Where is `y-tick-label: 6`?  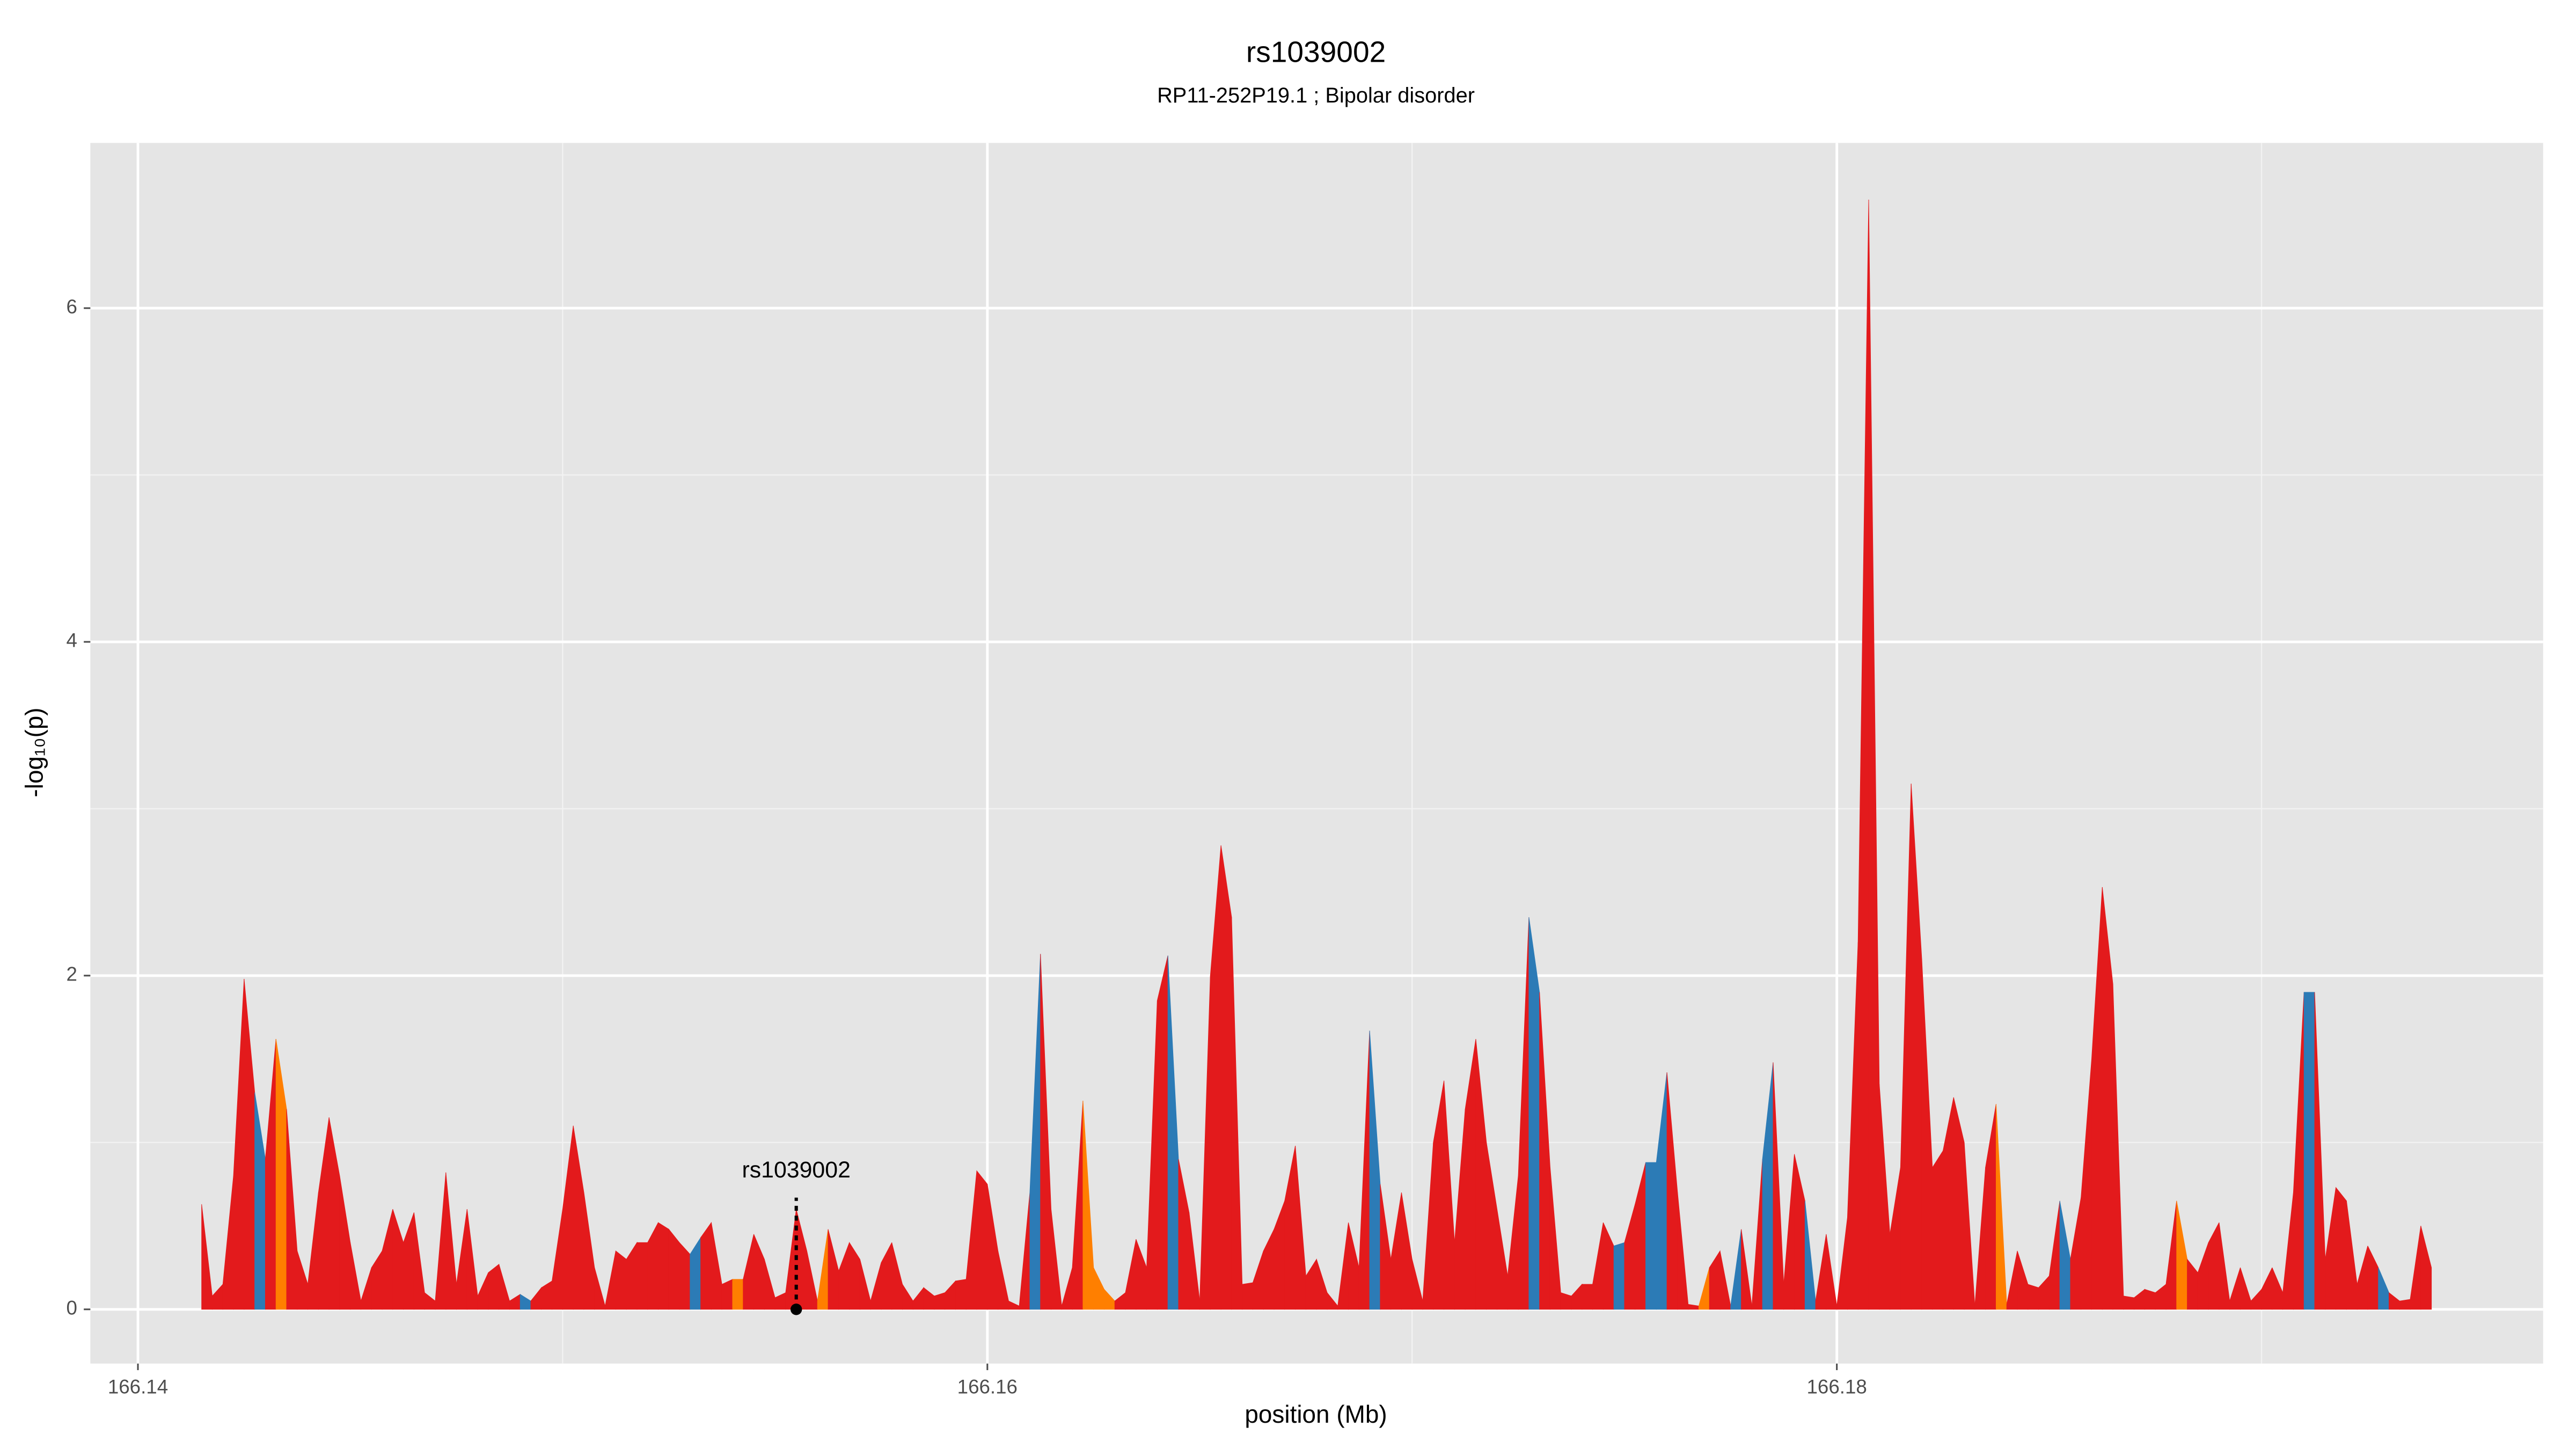 y-tick-label: 6 is located at coordinates (71, 307).